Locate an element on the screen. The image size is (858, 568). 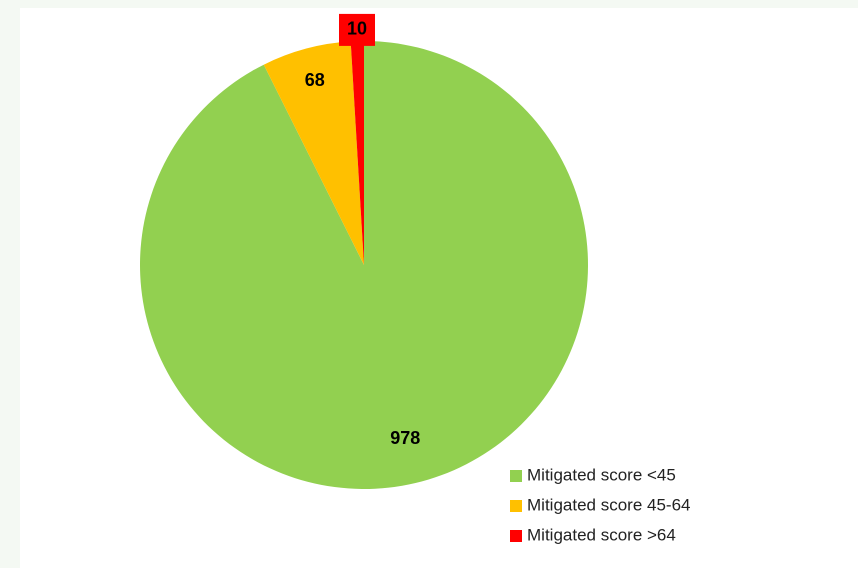
legend-label: Mitigated score >64 is located at coordinates (601, 534).